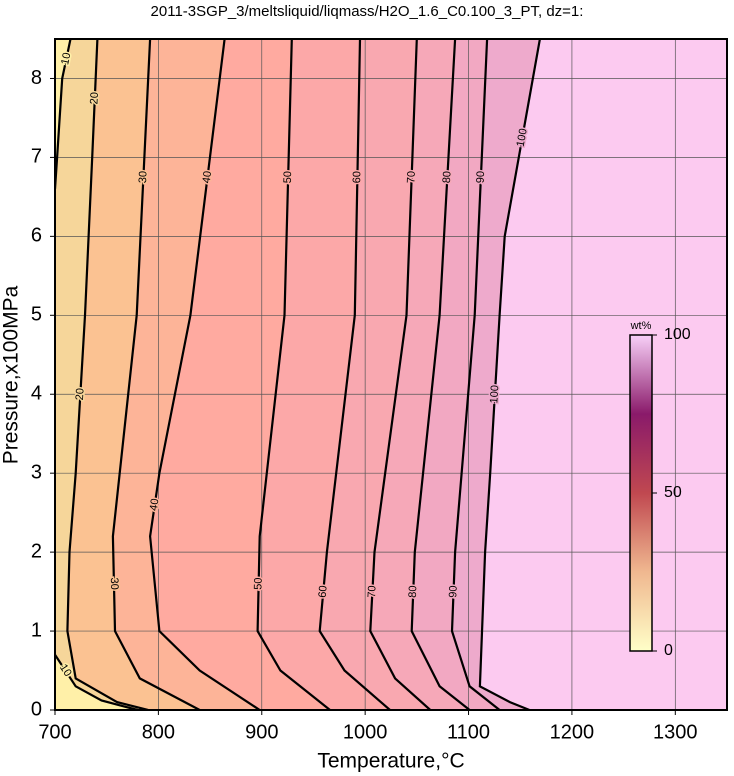 This screenshot has width=734, height=776. What do you see at coordinates (572, 732) in the screenshot?
I see `x-tick-label: 1200` at bounding box center [572, 732].